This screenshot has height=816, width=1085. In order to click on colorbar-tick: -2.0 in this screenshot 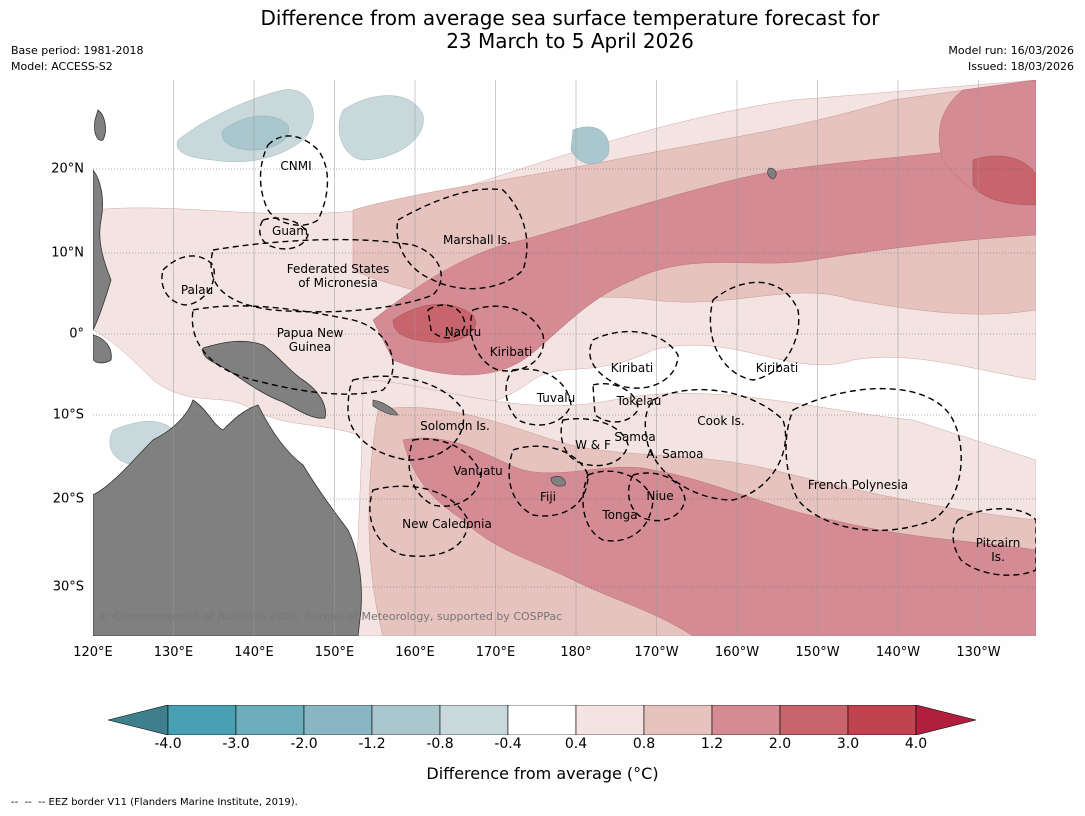, I will do `click(304, 744)`.